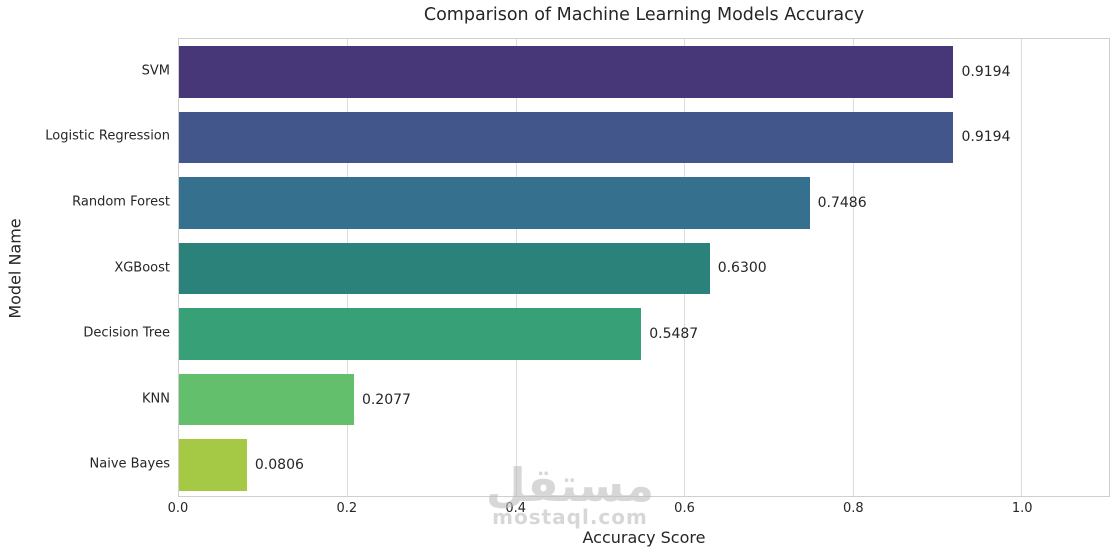 Image resolution: width=1117 pixels, height=556 pixels. I want to click on gridline-x-1.0, so click(1022, 267).